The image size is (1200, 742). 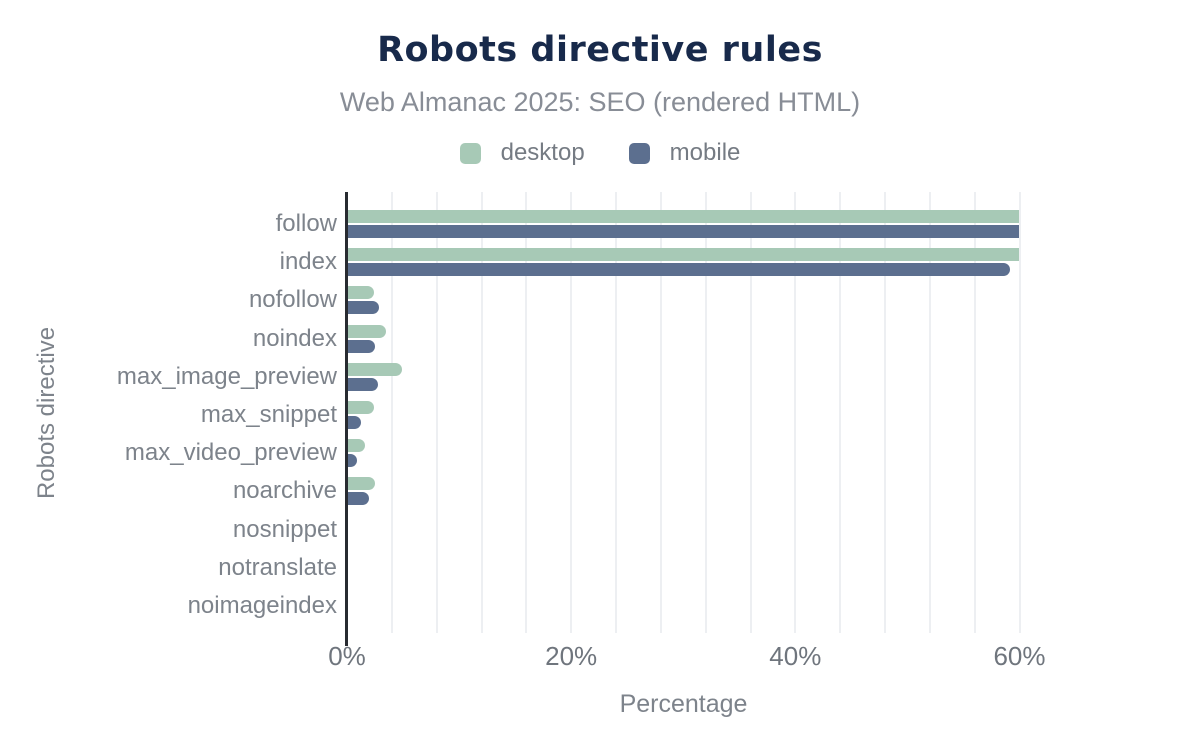 I want to click on y-axis-title: Robots directive, so click(x=46, y=413).